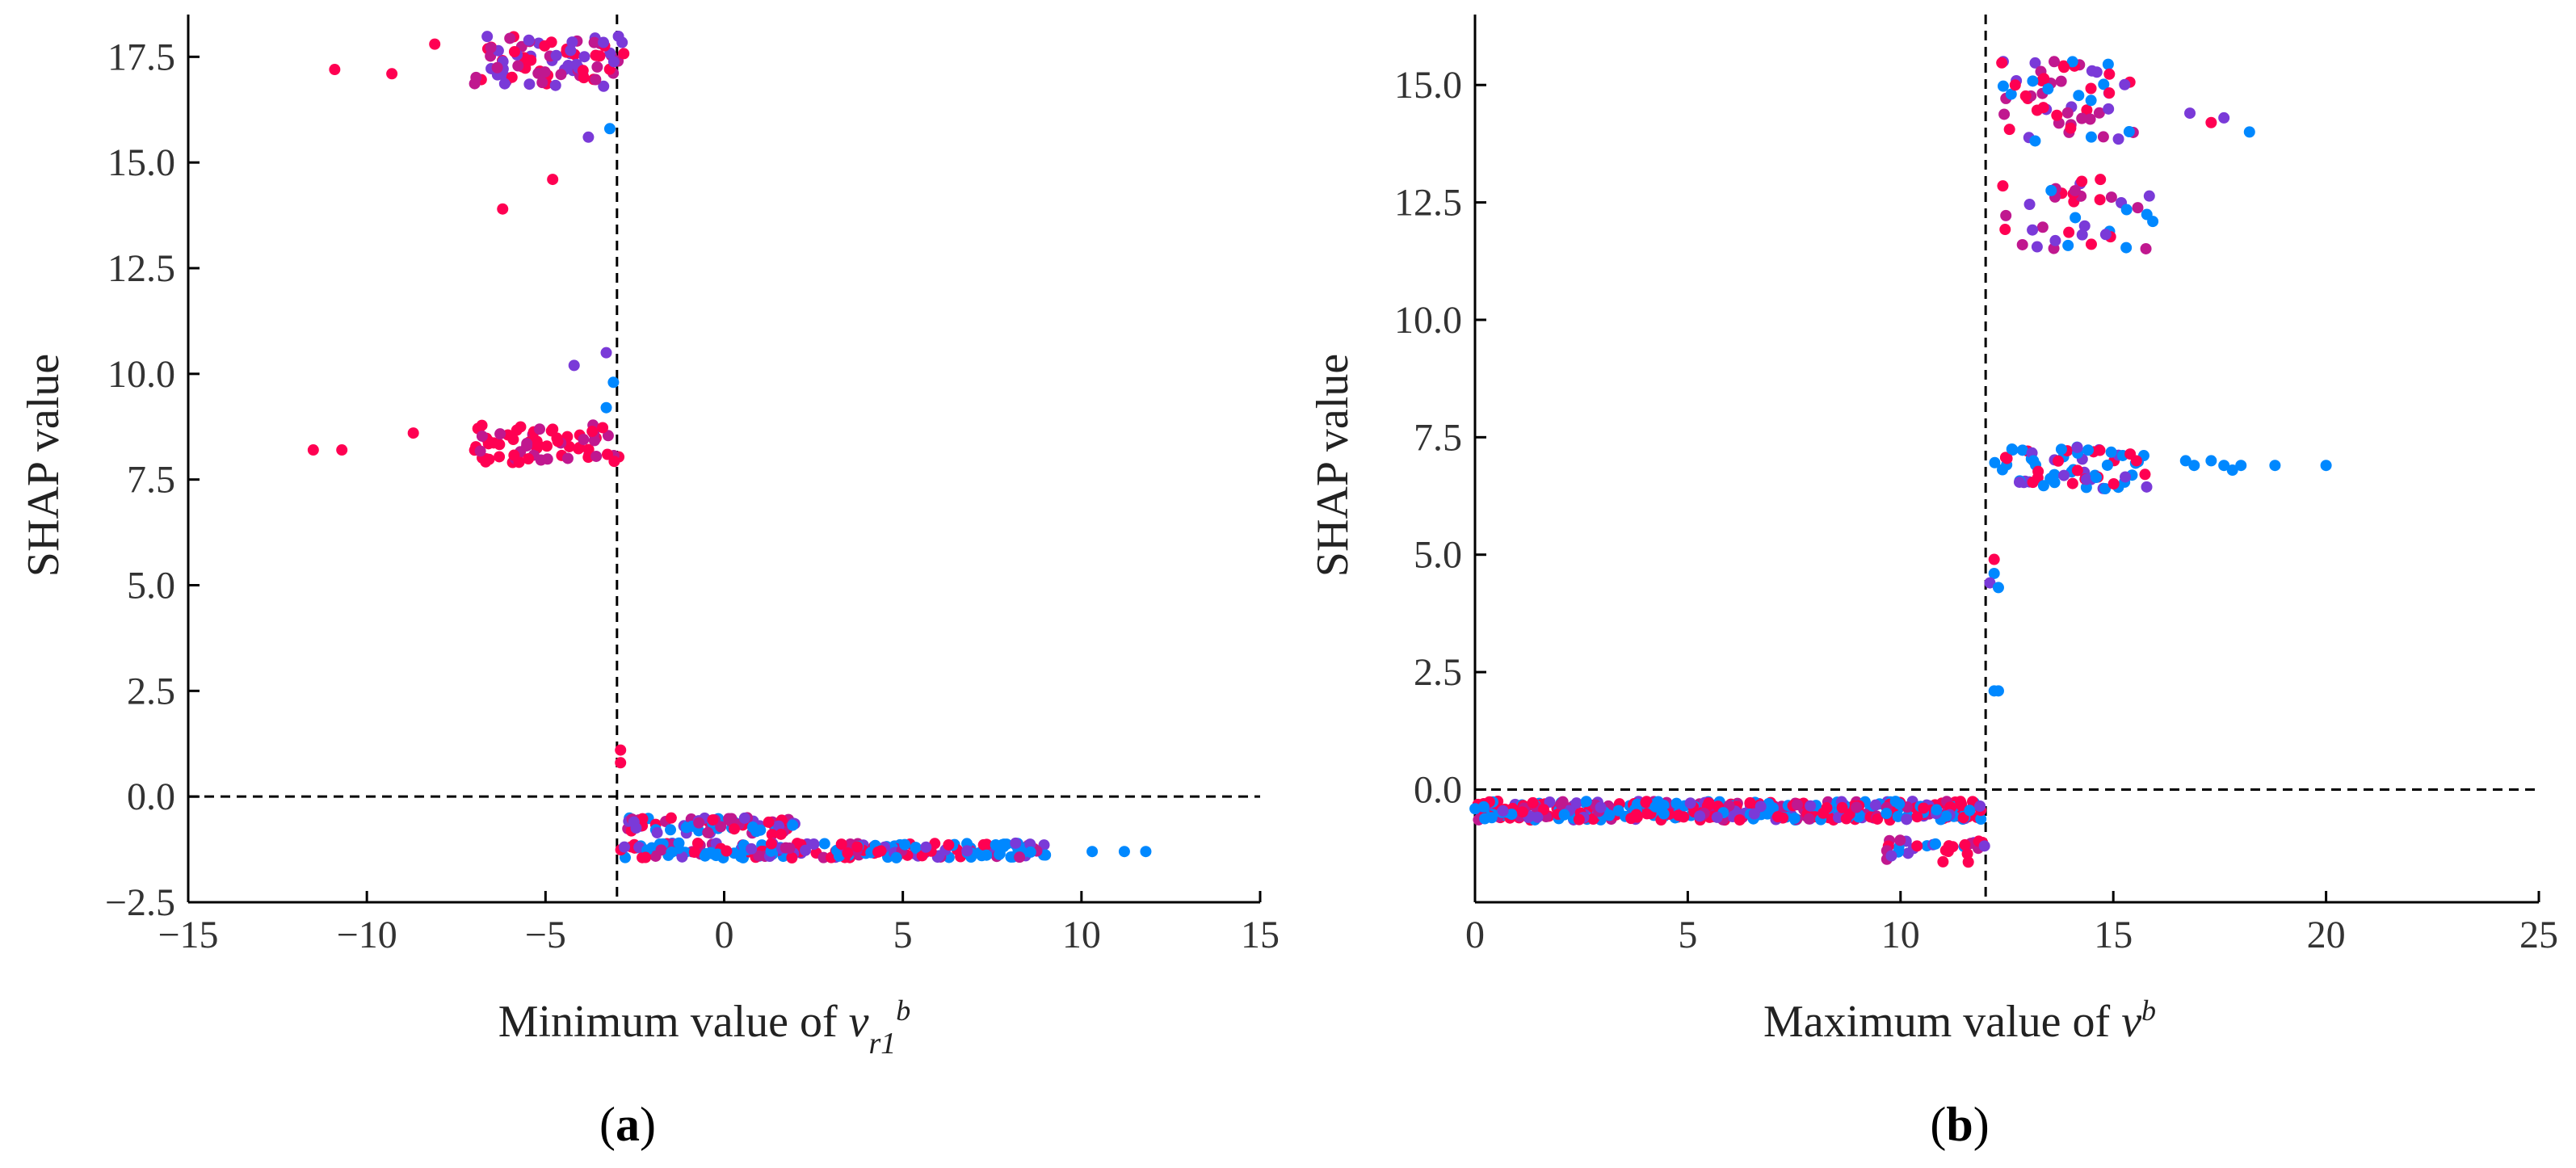 This screenshot has height=1168, width=2576. I want to click on panel-b-x-tick-label: 20, so click(2326, 935).